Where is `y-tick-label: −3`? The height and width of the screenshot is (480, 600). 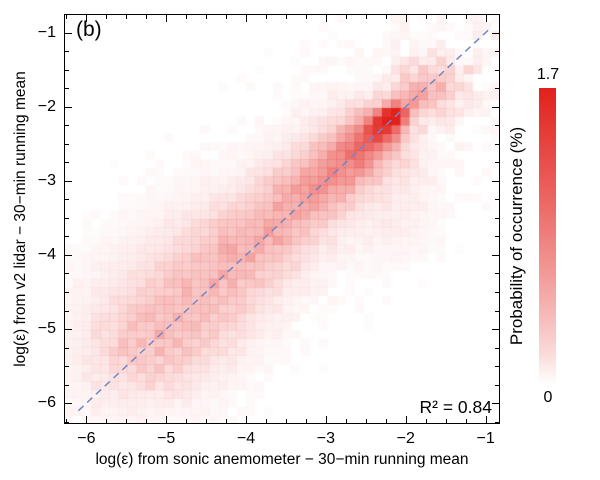 y-tick-label: −3 is located at coordinates (46, 180).